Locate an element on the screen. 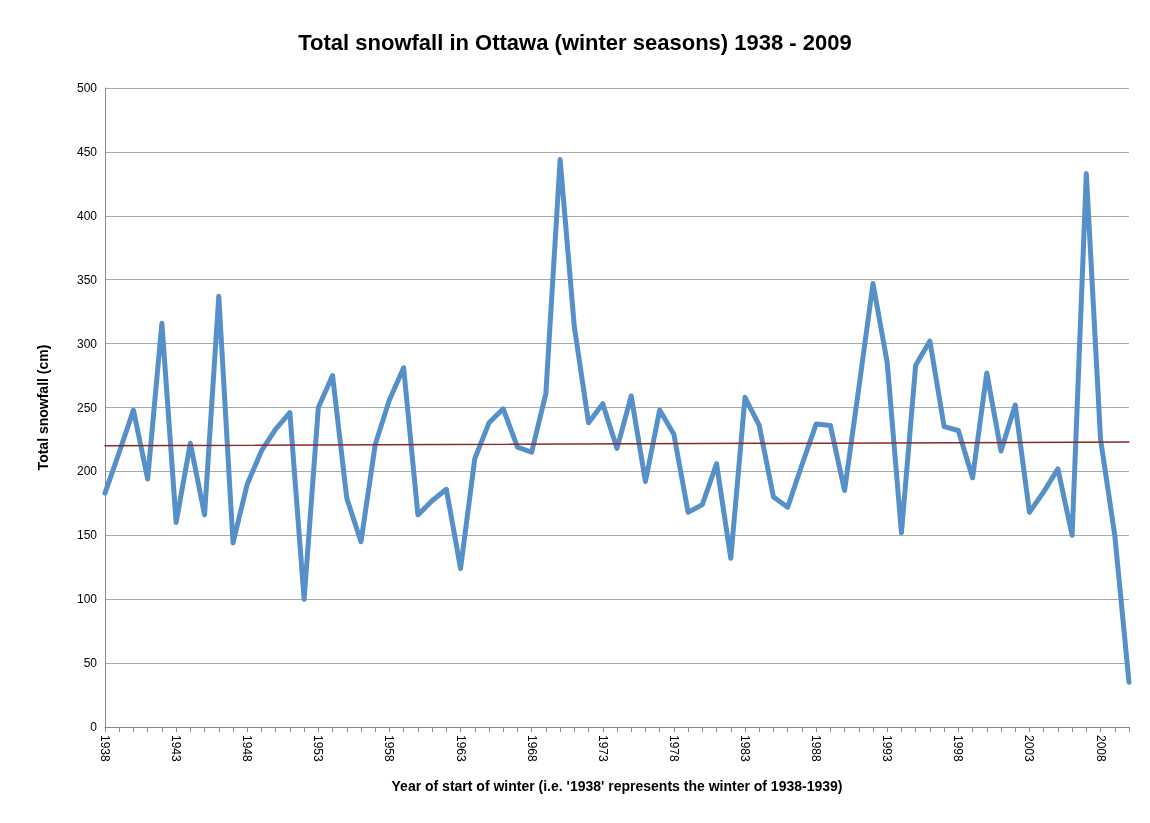 This screenshot has height=823, width=1150. x-tick-label: 1968 is located at coordinates (531, 749).